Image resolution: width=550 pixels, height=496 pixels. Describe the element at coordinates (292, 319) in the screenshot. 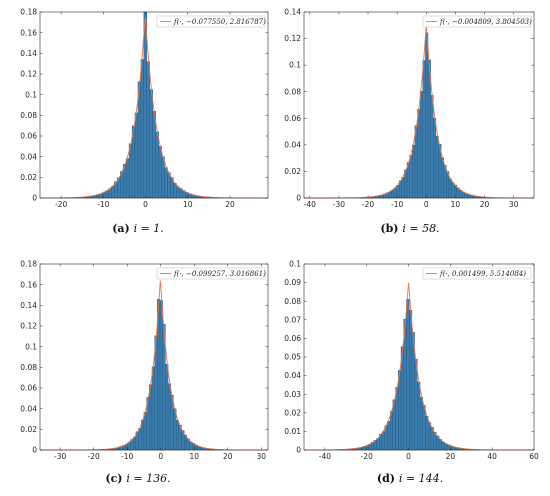

I see `y-tick-label: 0.07` at that location.